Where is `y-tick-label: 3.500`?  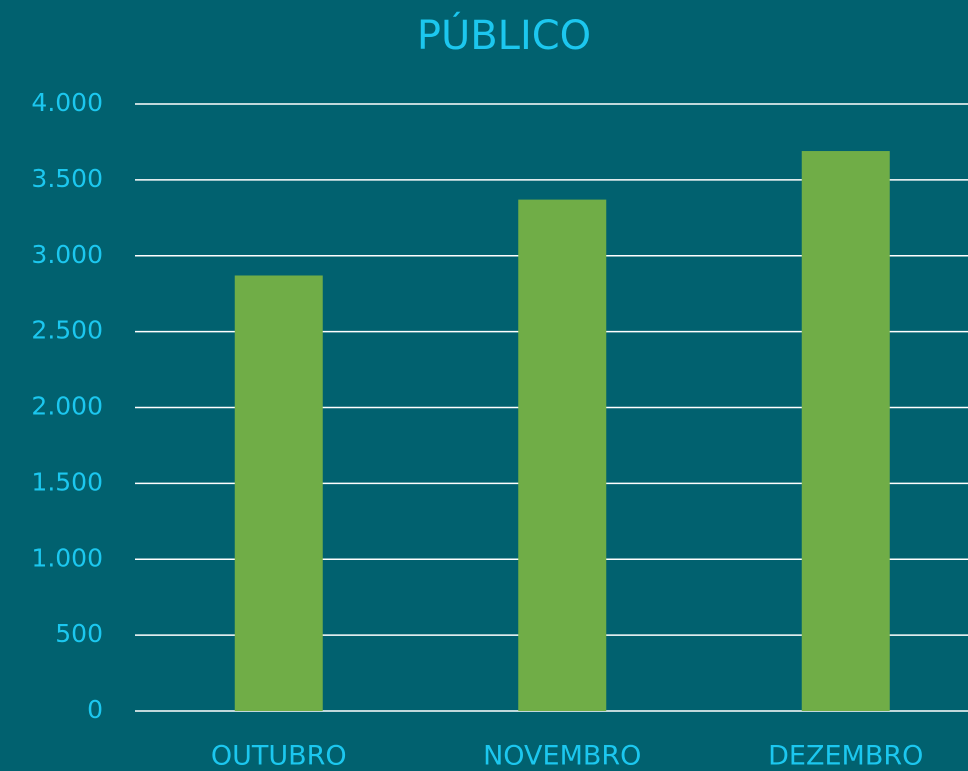 y-tick-label: 3.500 is located at coordinates (67, 178).